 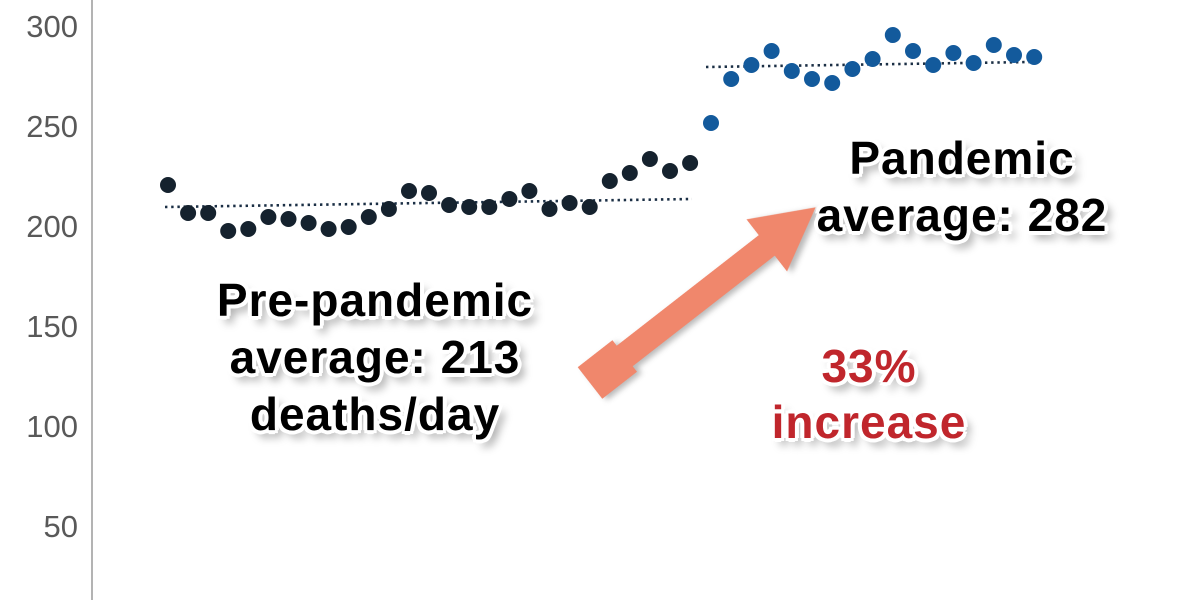 I want to click on y-axis-tick-label: 250, so click(x=52, y=126).